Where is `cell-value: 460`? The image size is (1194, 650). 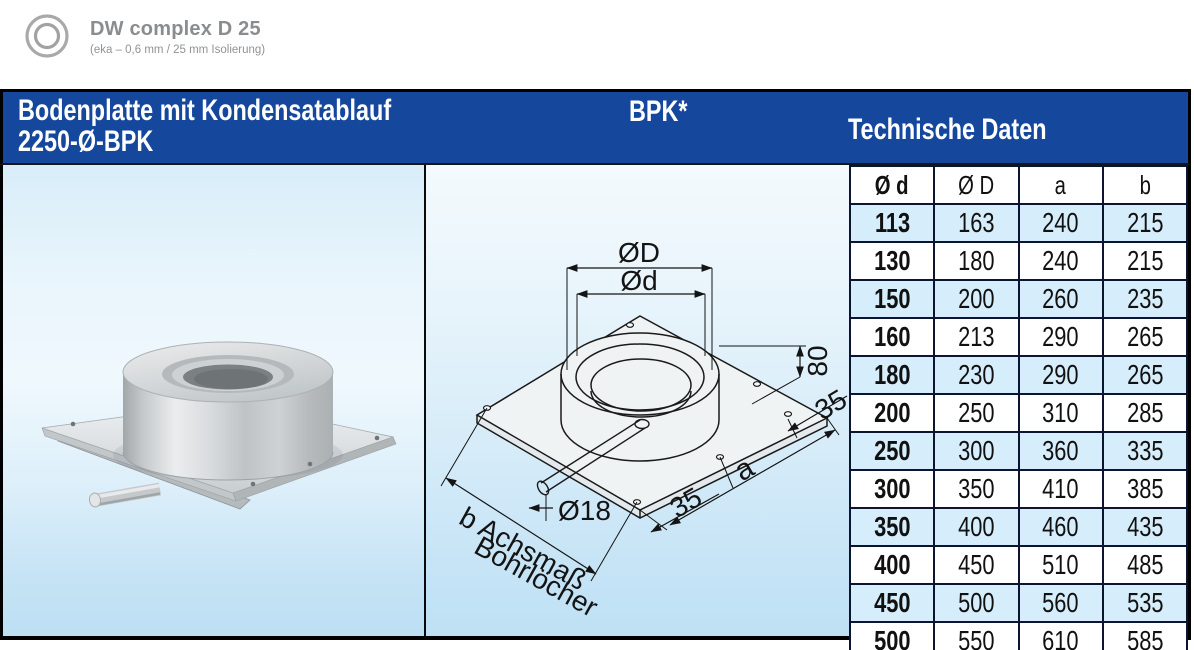 cell-value: 460 is located at coordinates (1060, 527).